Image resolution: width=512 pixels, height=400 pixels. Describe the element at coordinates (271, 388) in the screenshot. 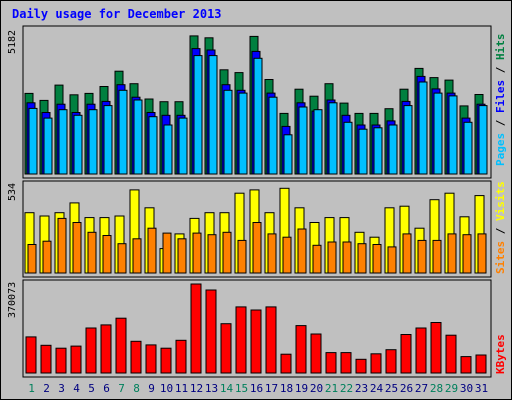

I see `x-tick-day-17: 17` at that location.